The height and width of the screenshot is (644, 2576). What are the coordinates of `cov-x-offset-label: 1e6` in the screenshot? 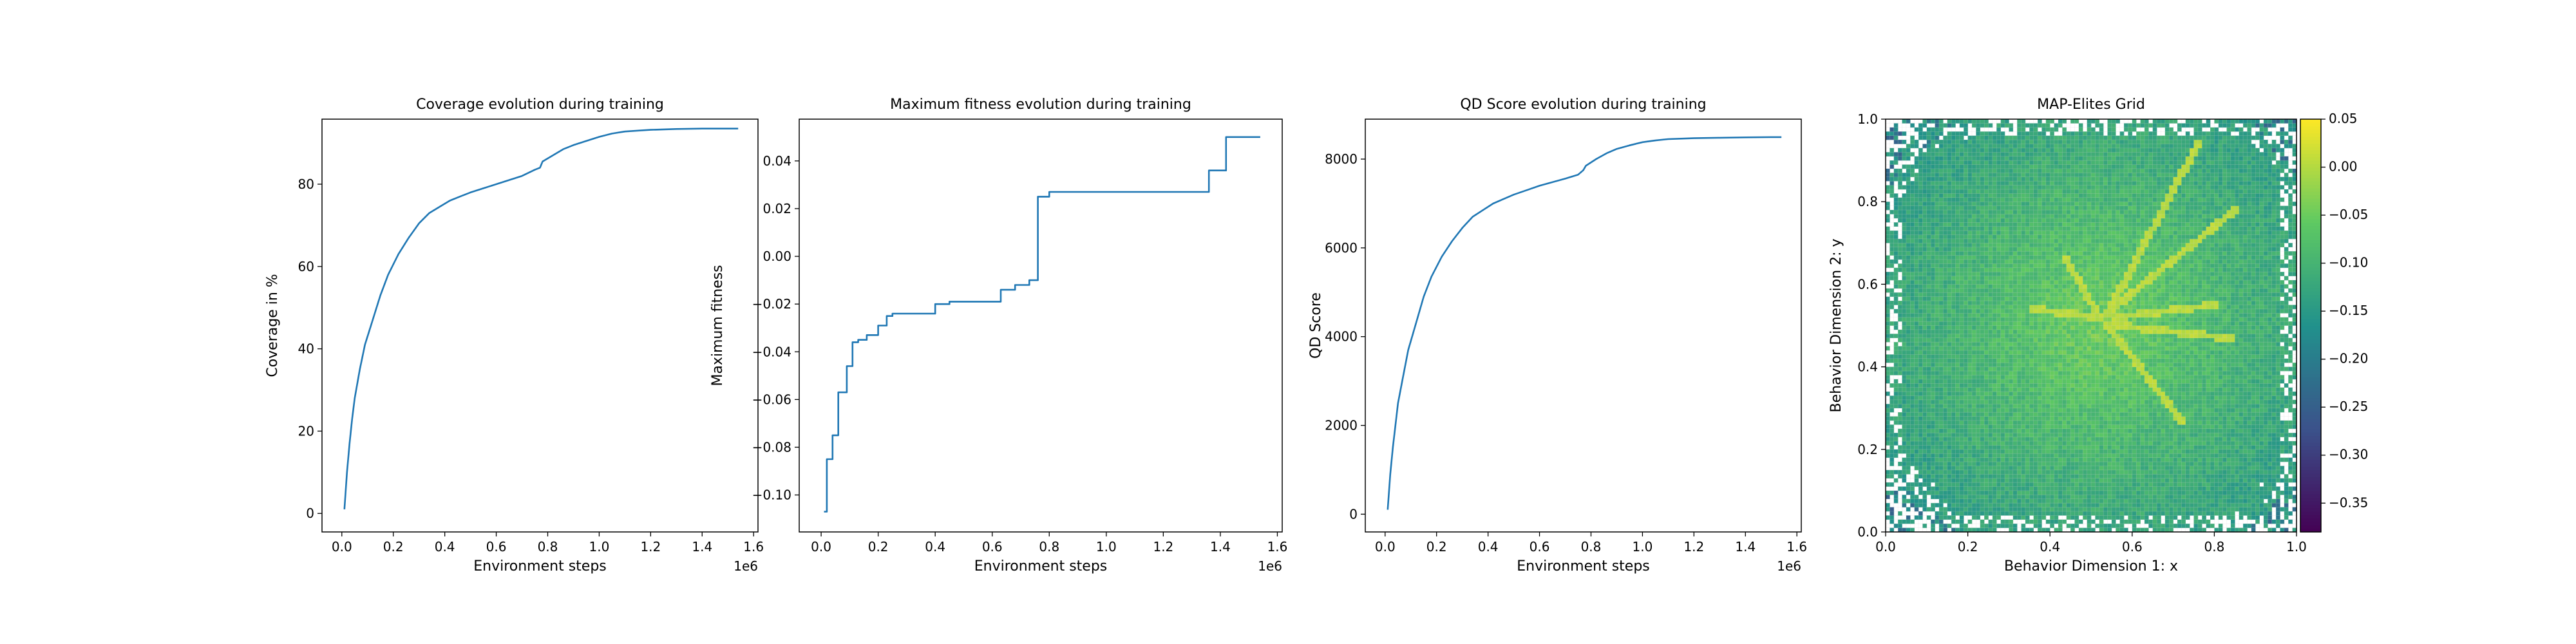 It's located at (746, 566).